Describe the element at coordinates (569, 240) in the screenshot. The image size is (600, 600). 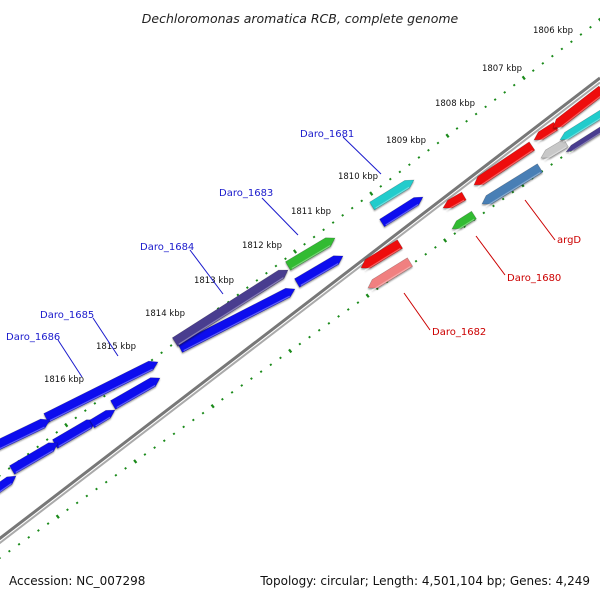
I see `gene-label-argd: argD` at that location.